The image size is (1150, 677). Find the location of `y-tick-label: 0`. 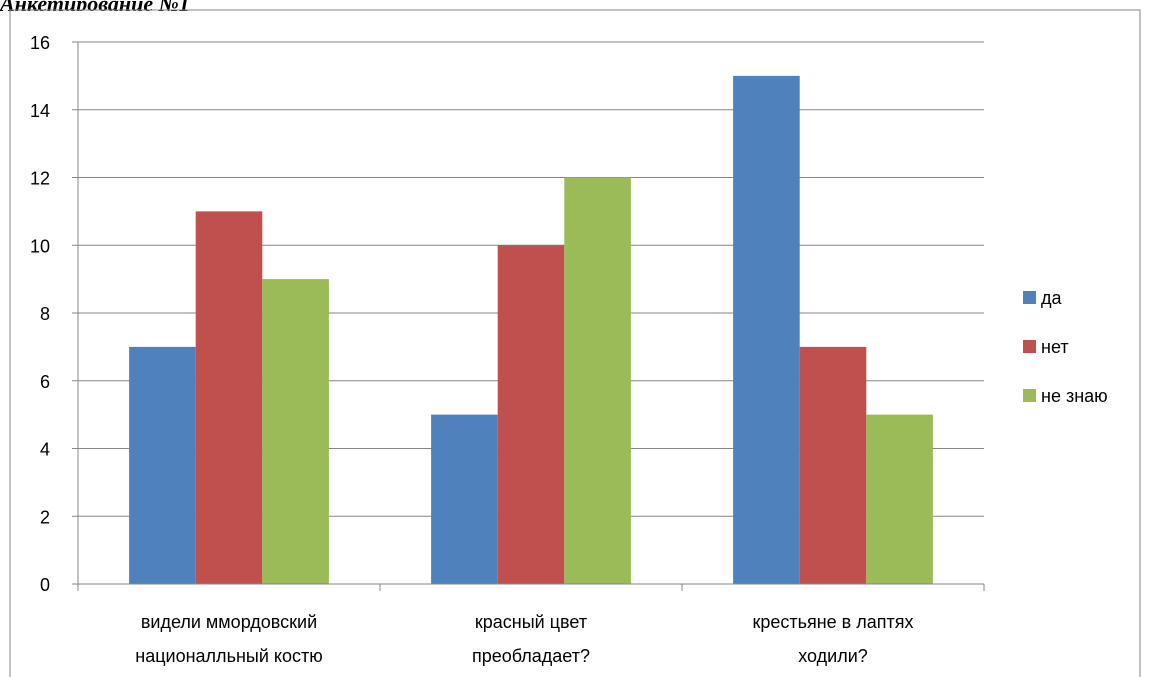

y-tick-label: 0 is located at coordinates (45, 585).